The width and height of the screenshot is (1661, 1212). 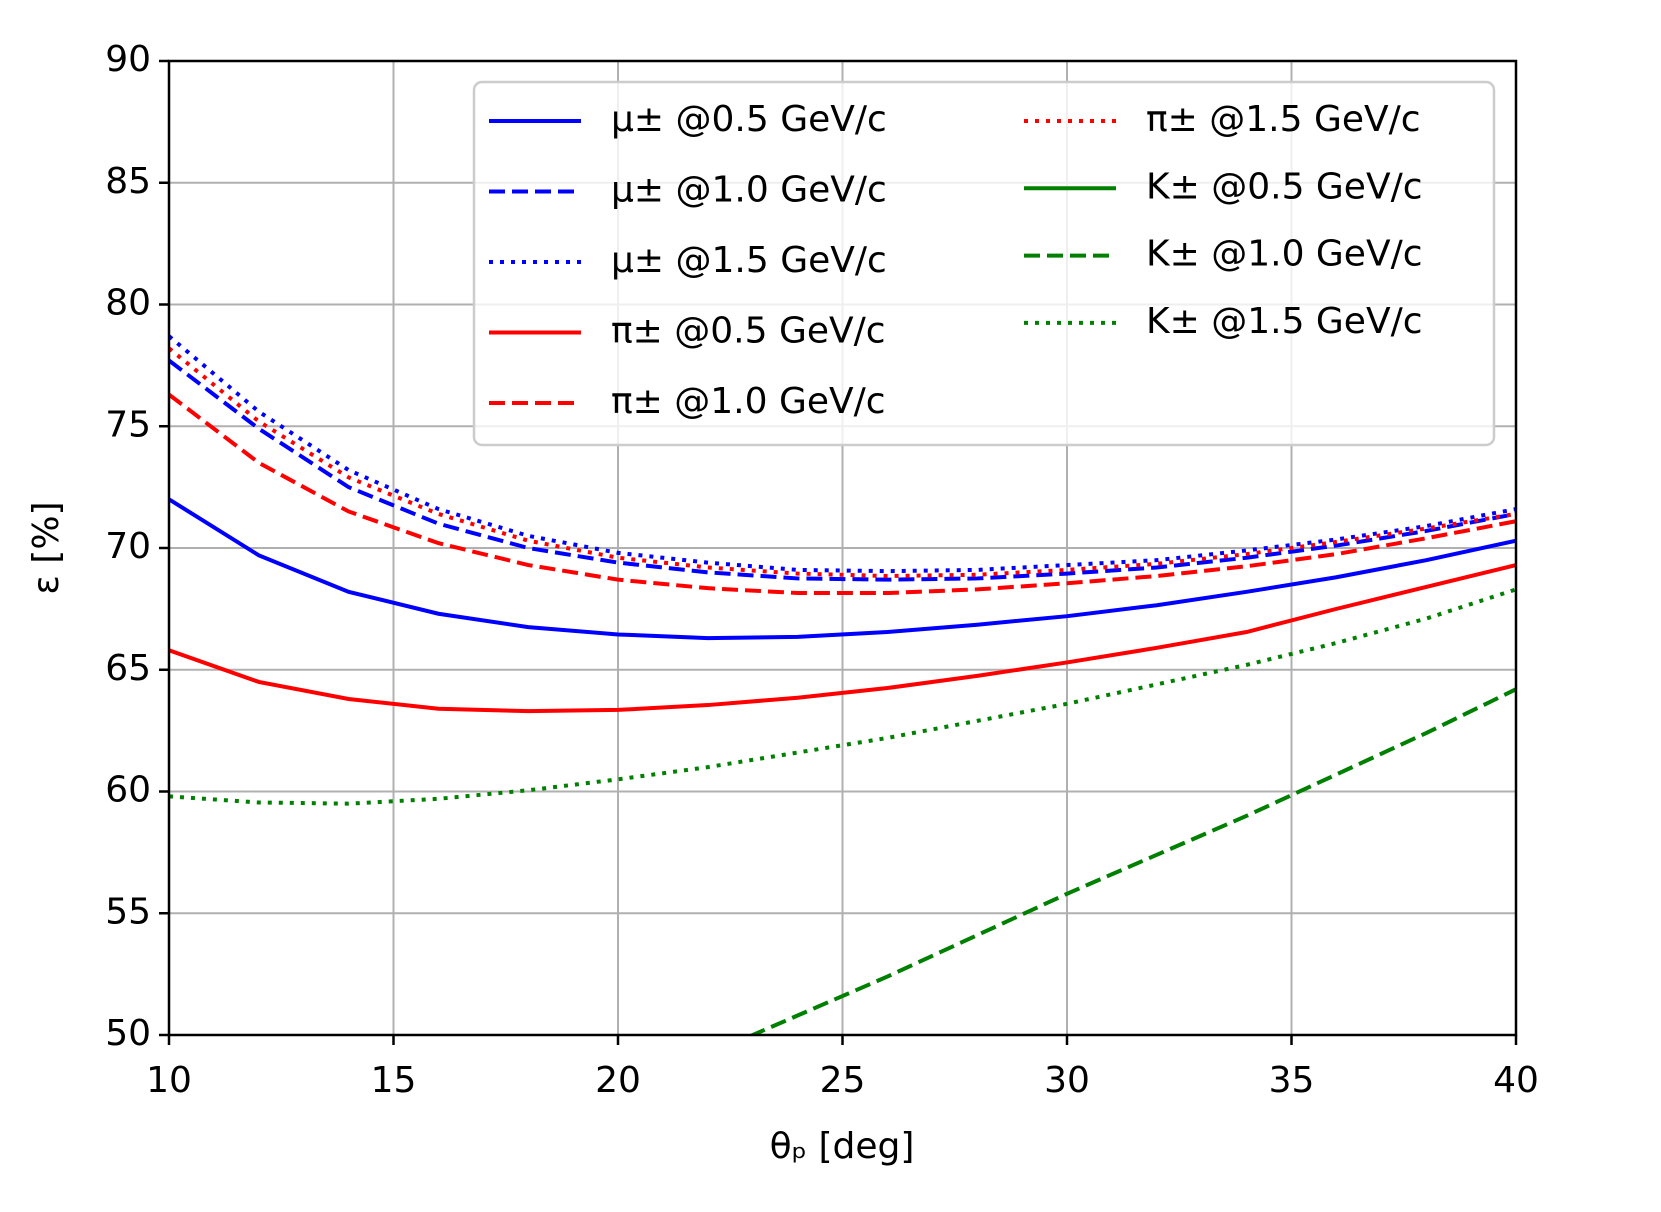 I want to click on legend-label: π± @0.5 GeV/c, so click(x=748, y=331).